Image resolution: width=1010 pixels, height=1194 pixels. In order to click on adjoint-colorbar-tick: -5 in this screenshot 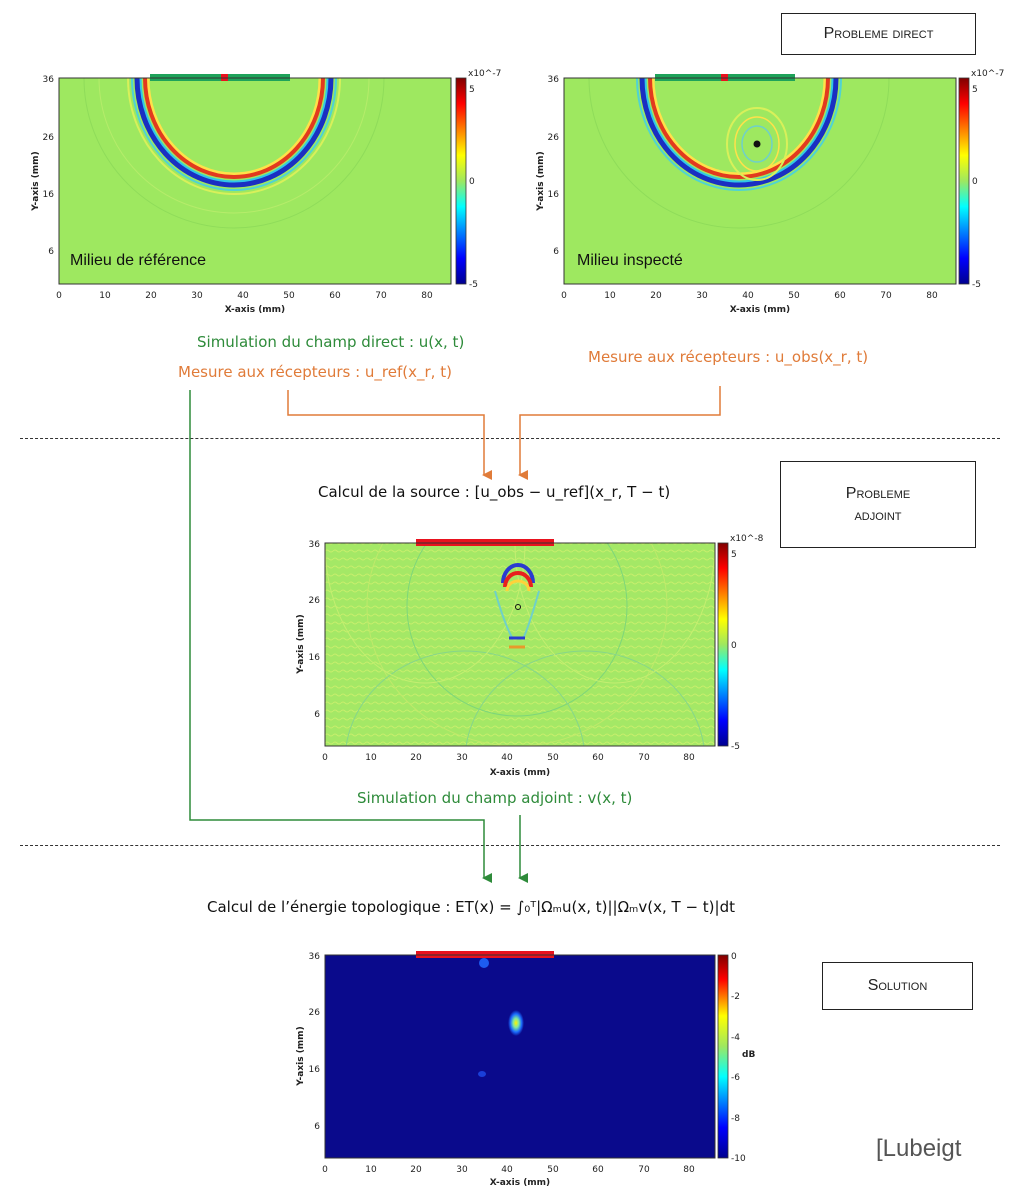, I will do `click(735, 747)`.